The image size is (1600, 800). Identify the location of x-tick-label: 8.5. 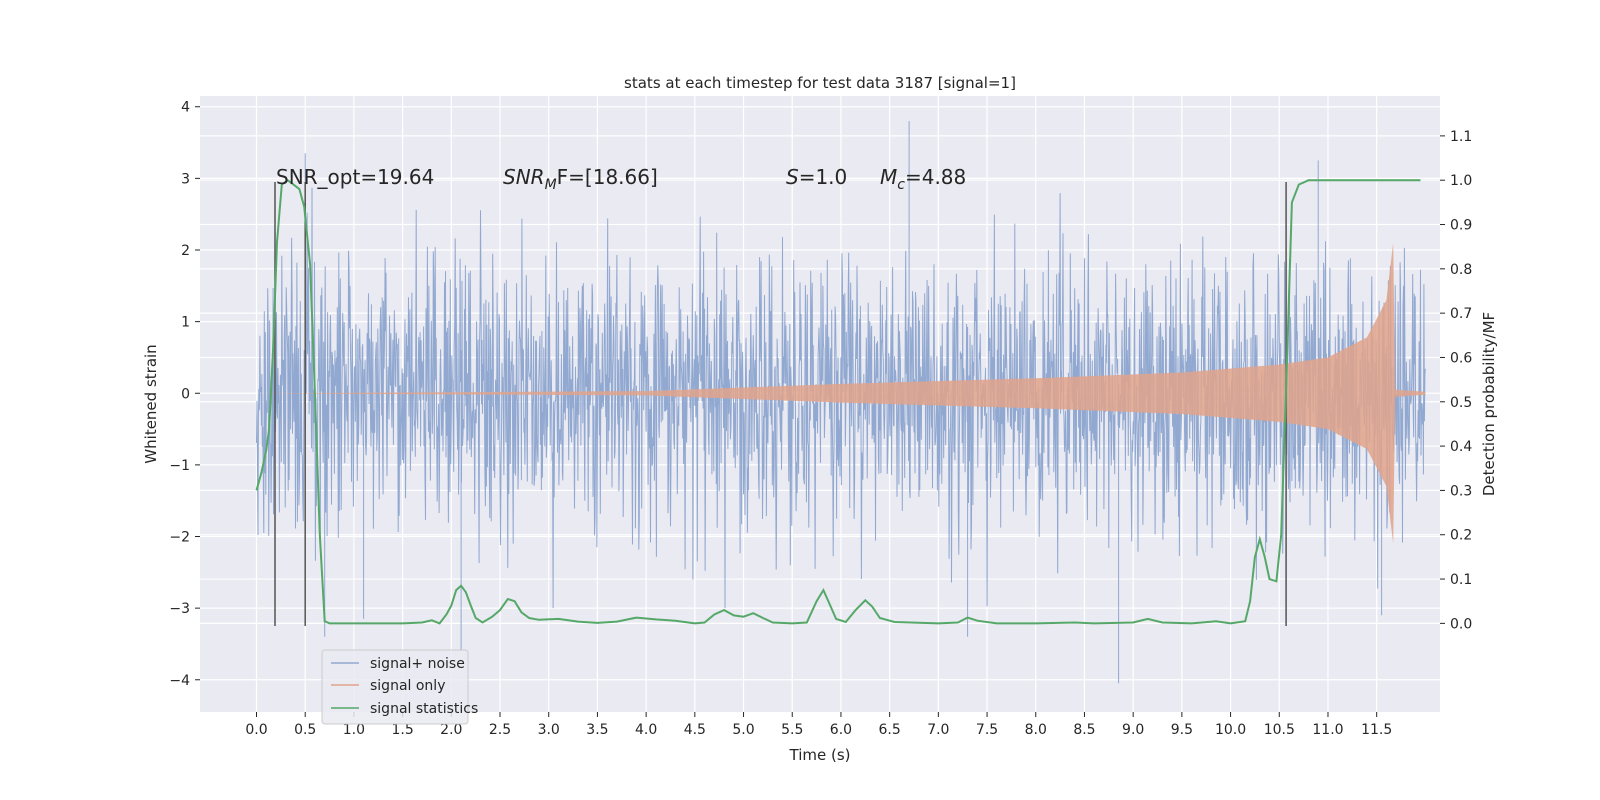
(1084, 730).